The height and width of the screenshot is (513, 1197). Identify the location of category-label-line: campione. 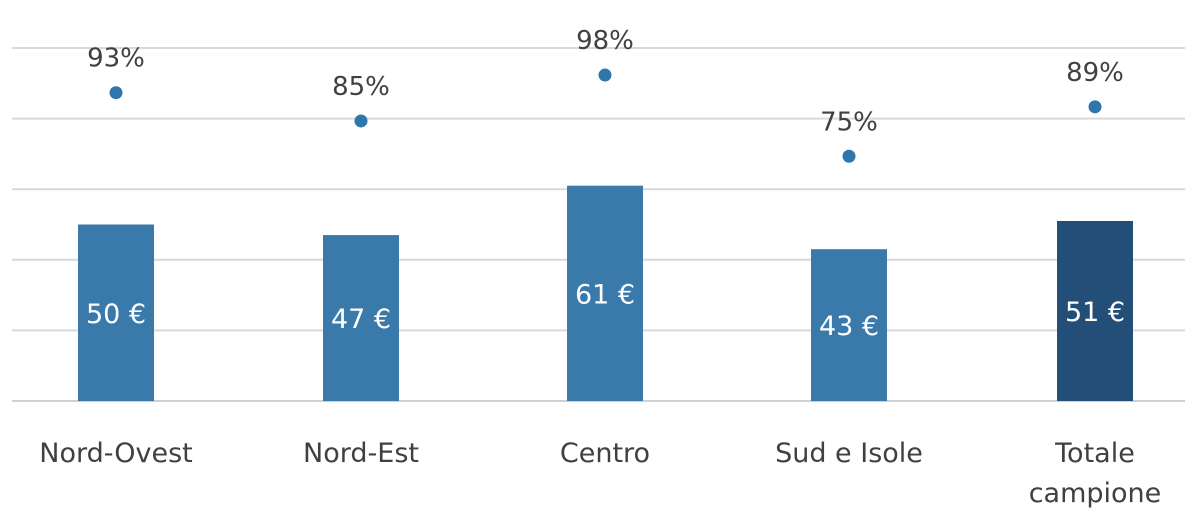
(1095, 493).